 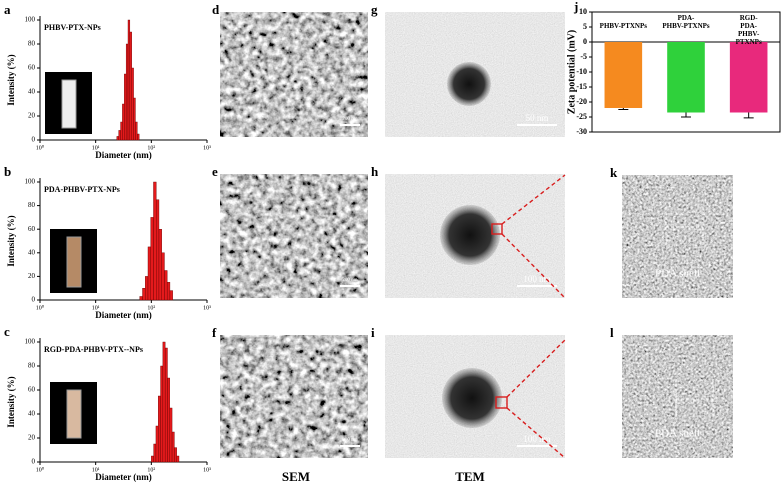 I want to click on category-label: PHBV-PTXNPs, so click(x=623, y=26).